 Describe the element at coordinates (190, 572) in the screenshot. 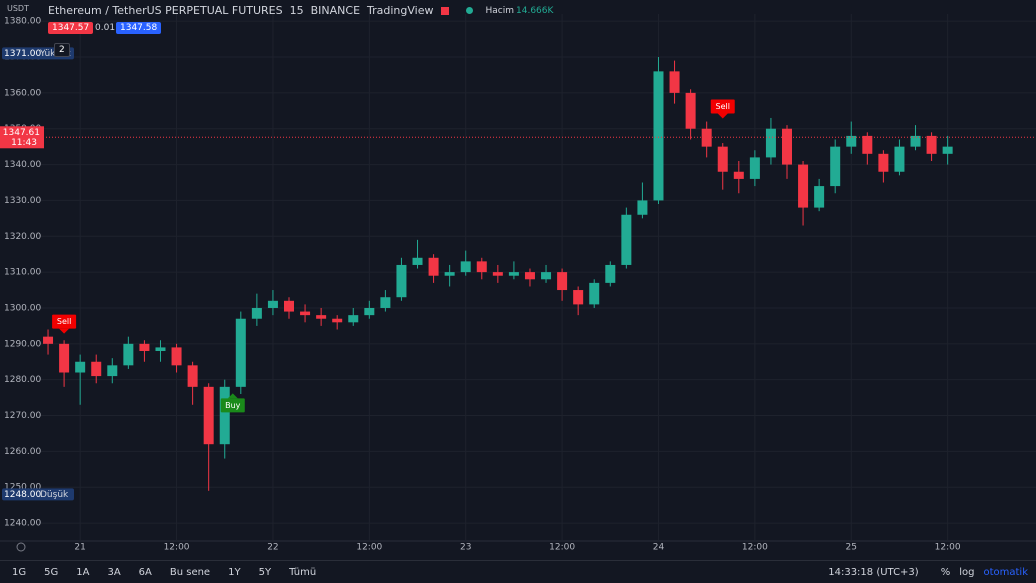

I see `range-button: Bu sene` at that location.